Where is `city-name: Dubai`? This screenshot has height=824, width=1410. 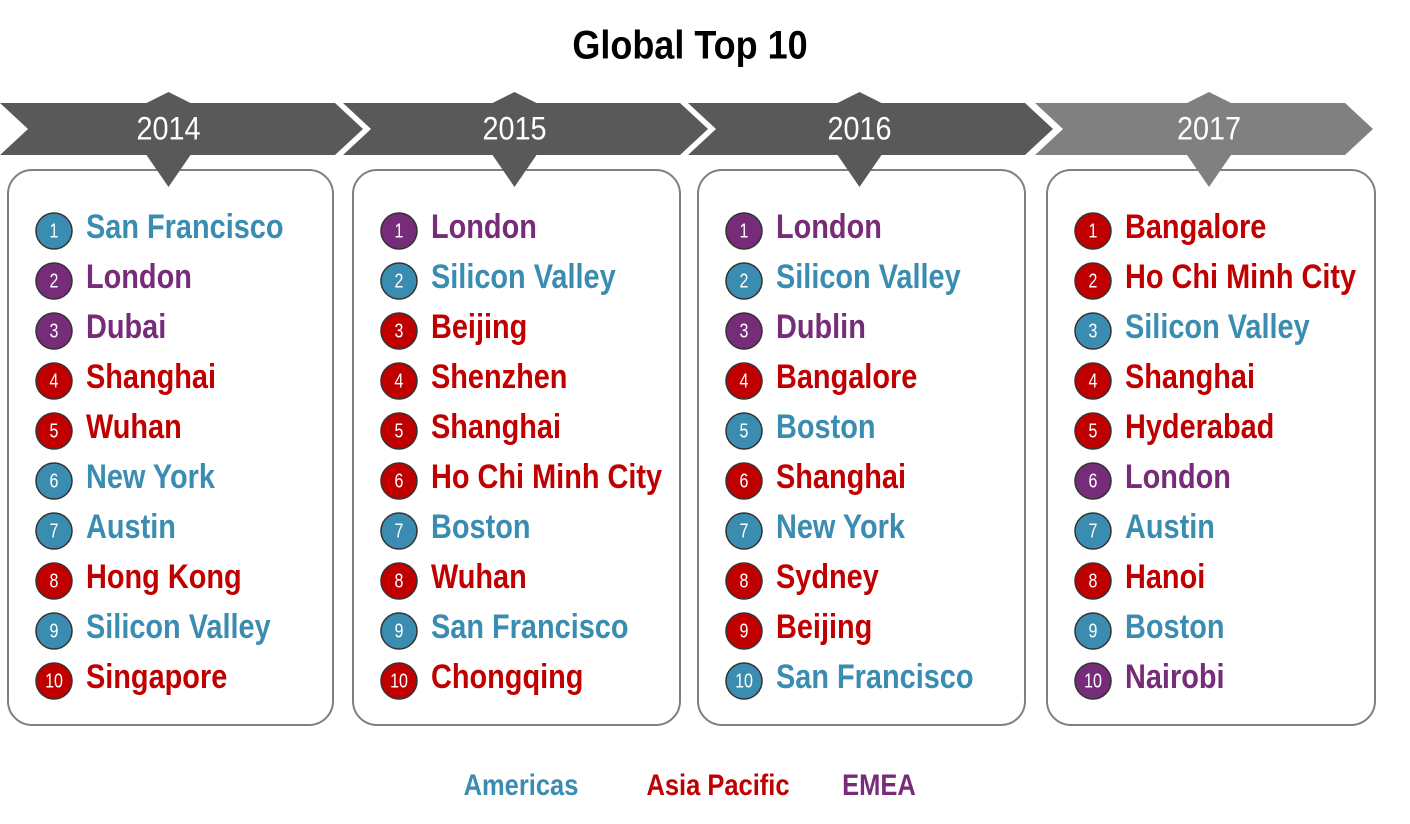 city-name: Dubai is located at coordinates (126, 326).